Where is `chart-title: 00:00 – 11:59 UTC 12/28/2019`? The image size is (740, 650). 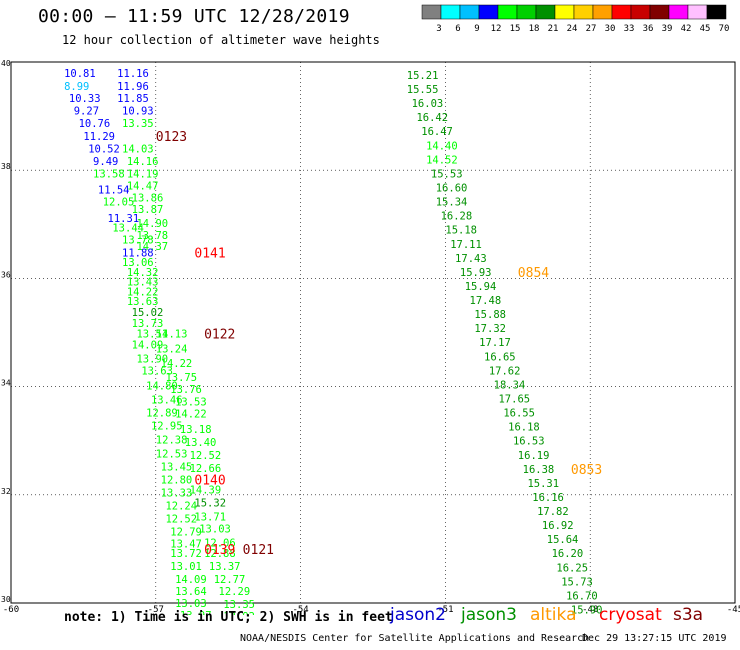
chart-title: 00:00 – 11:59 UTC 12/28/2019 is located at coordinates (194, 16).